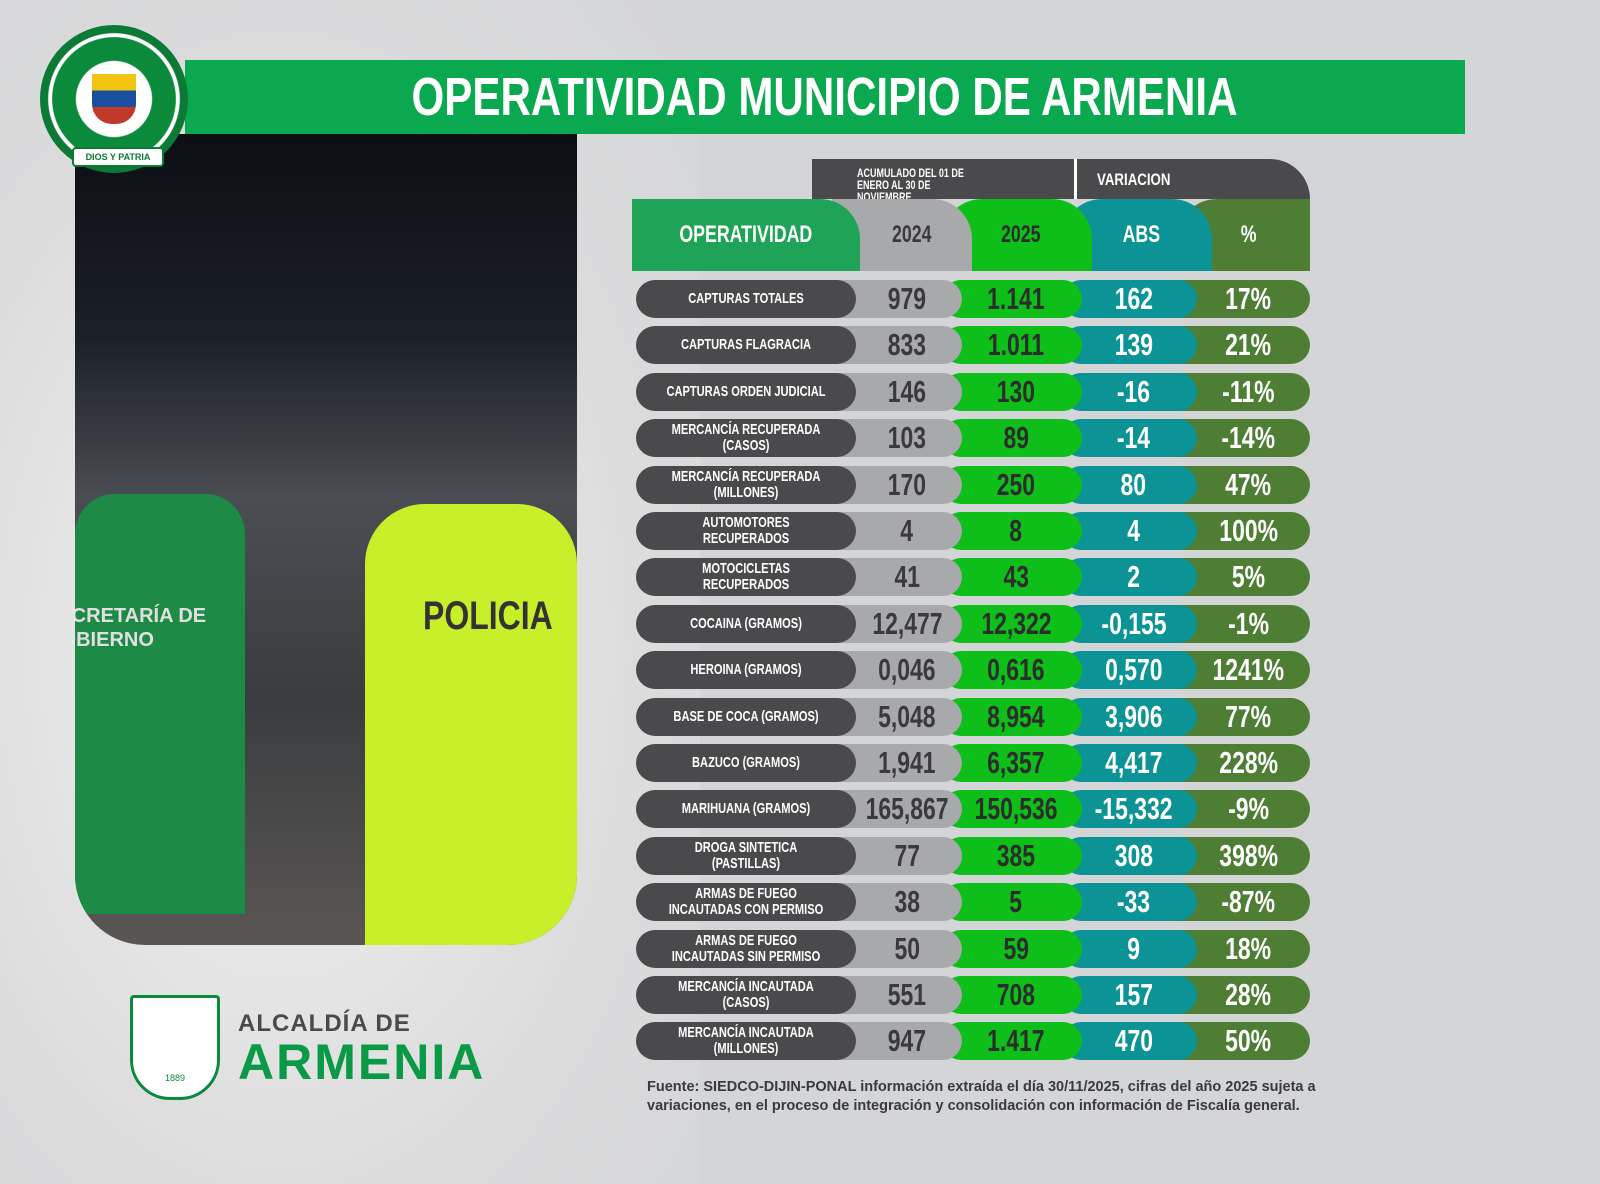 Image resolution: width=1600 pixels, height=1184 pixels. I want to click on value-pct: -9%, so click(1243, 809).